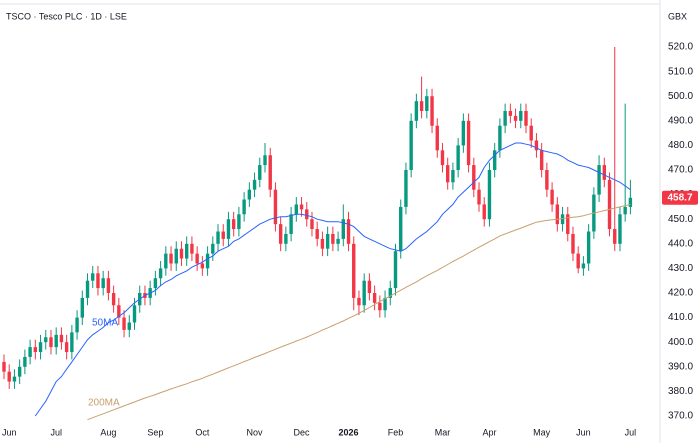 This screenshot has width=700, height=443. I want to click on x-tick-label: May, so click(542, 432).